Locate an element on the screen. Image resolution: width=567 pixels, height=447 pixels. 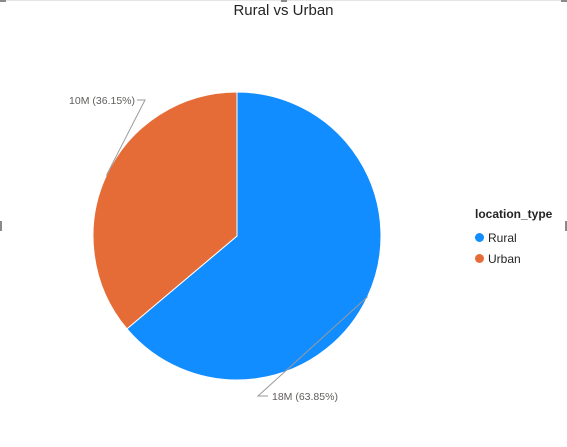
data-label-rural: 18M (63.85%) is located at coordinates (305, 397).